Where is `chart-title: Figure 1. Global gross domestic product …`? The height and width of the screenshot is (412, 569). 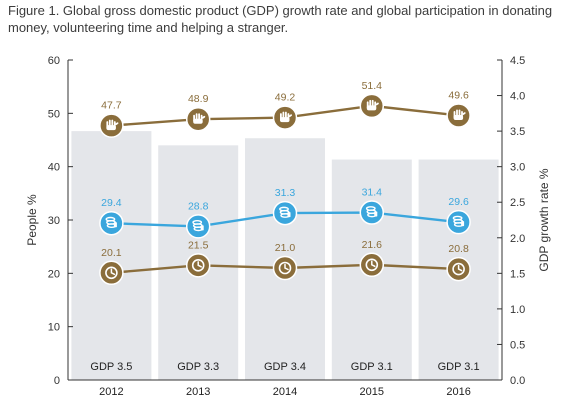
chart-title: Figure 1. Global gross domestic product … is located at coordinates (280, 19).